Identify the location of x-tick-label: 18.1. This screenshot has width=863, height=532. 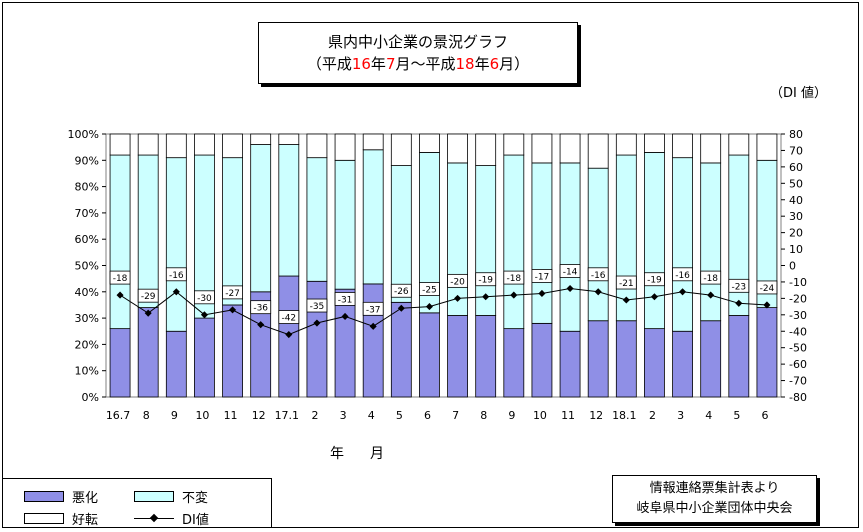
(624, 415).